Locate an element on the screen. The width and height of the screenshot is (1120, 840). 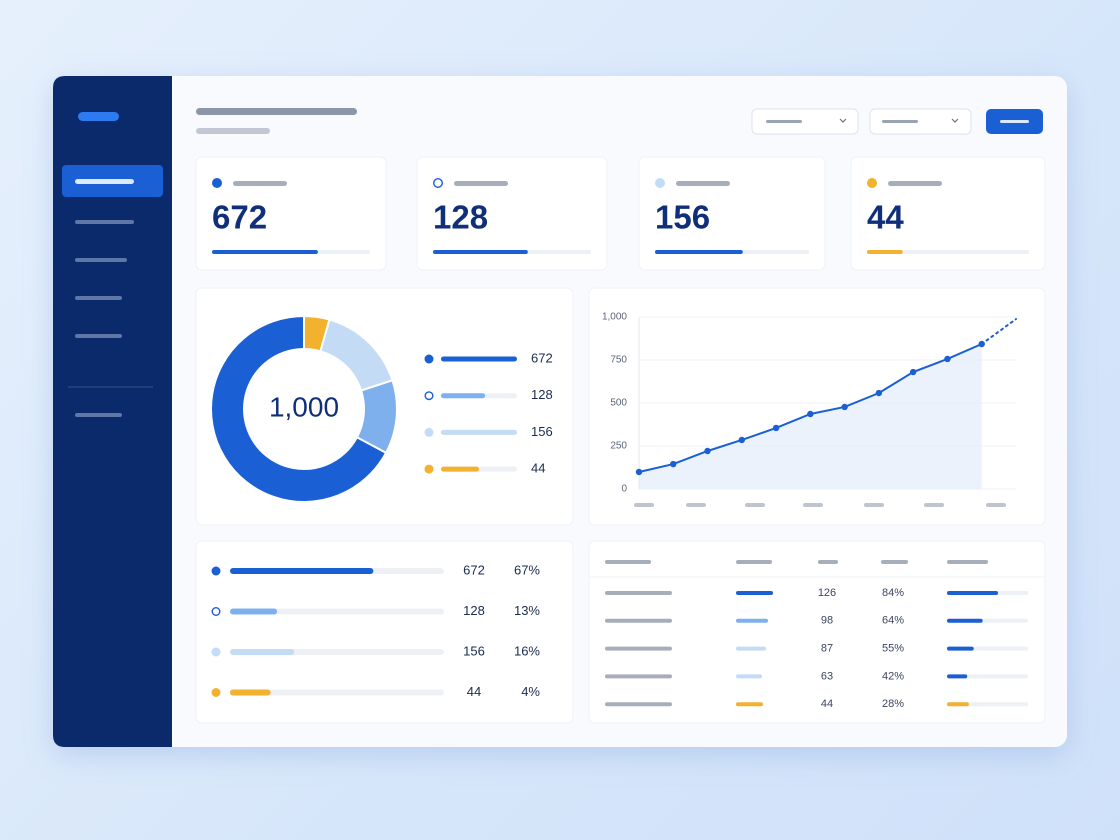
table-value: 63 is located at coordinates (827, 676).